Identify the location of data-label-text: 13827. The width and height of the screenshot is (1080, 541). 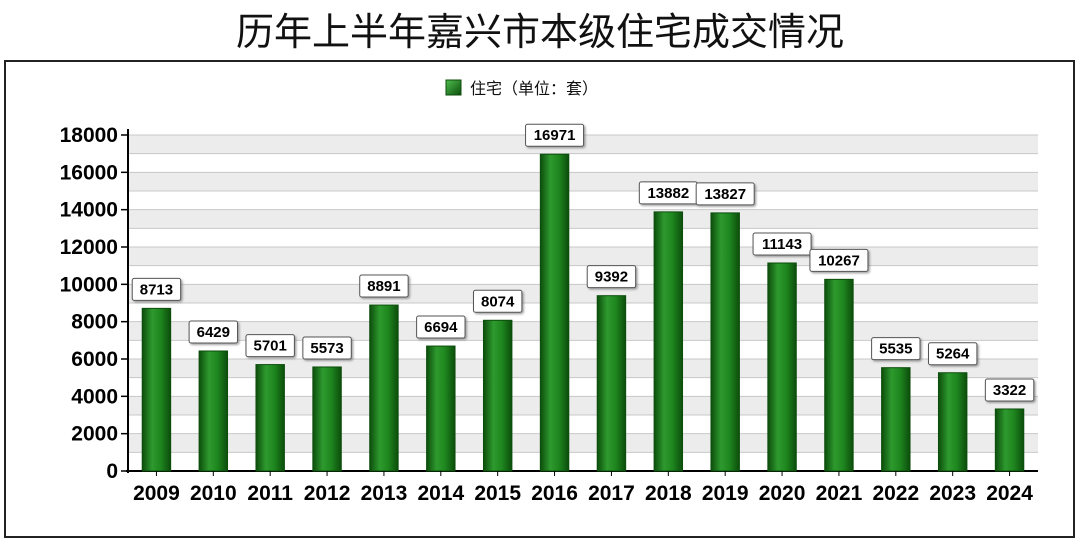
(725, 194).